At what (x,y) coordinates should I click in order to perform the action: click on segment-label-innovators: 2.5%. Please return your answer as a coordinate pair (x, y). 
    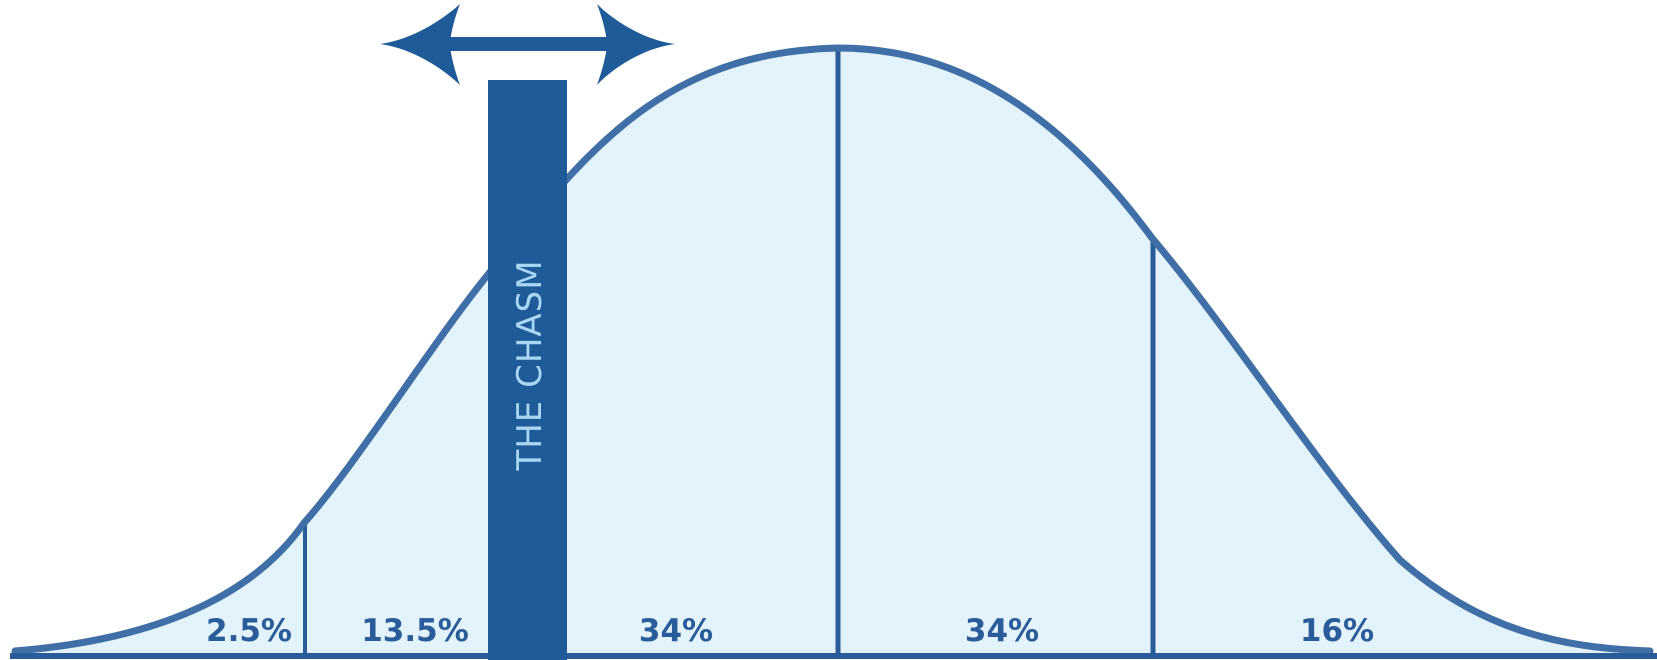
    Looking at the image, I should click on (249, 631).